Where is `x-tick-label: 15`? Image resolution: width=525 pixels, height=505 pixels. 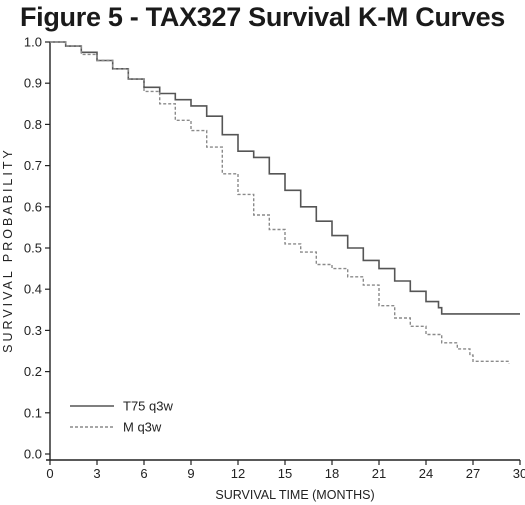 x-tick-label: 15 is located at coordinates (285, 473).